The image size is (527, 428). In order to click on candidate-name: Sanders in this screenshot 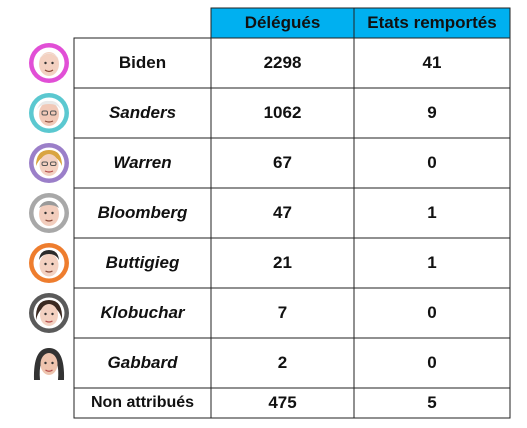, I will do `click(142, 112)`.